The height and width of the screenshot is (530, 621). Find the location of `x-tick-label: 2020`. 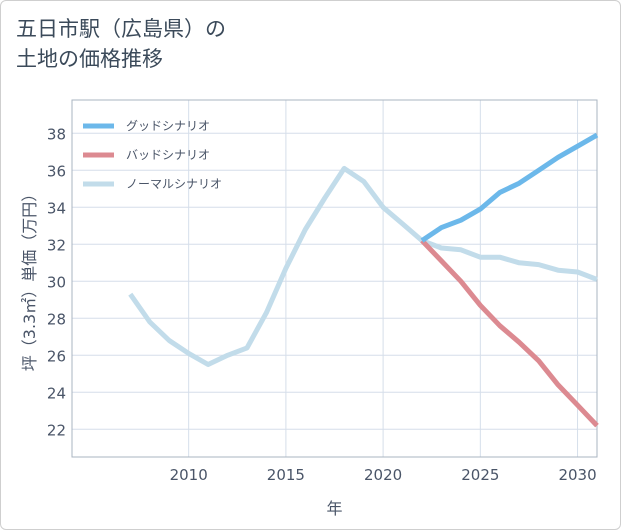

x-tick-label: 2020 is located at coordinates (383, 475).